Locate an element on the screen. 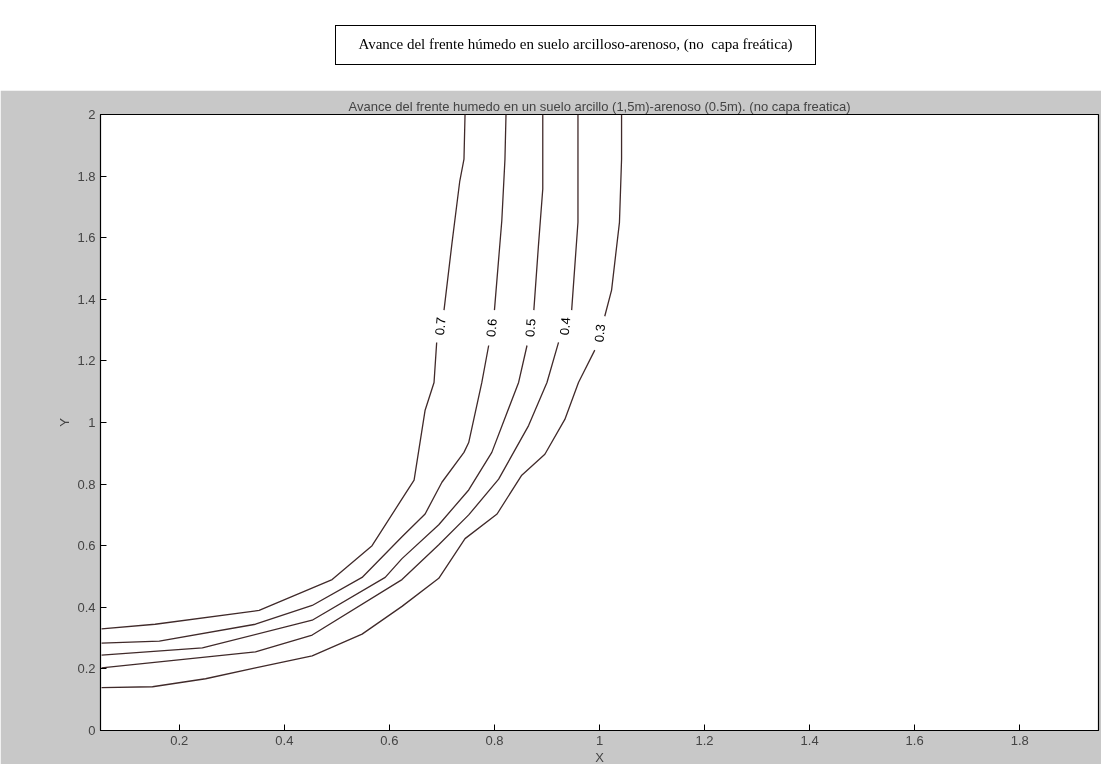 This screenshot has height=764, width=1101. x-tick-label: 0.4 is located at coordinates (284, 740).